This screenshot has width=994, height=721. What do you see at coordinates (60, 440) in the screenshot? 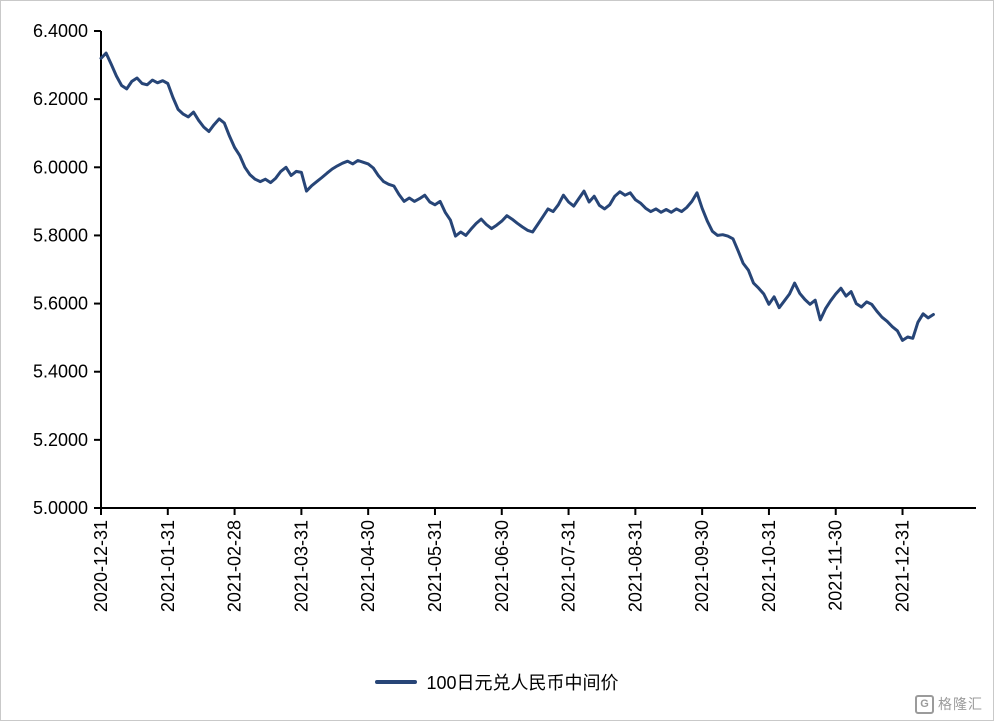
I see `y-tick-label: 5.2000` at bounding box center [60, 440].